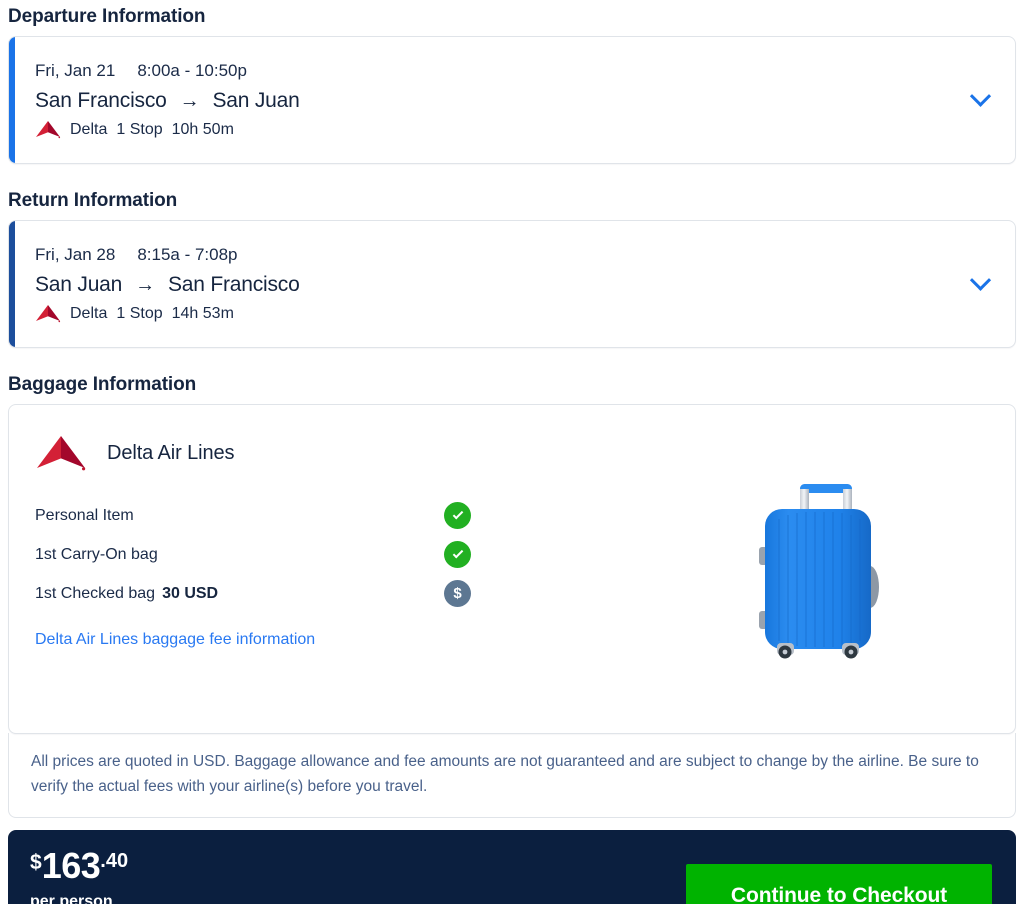 The image size is (1024, 904). What do you see at coordinates (93, 200) in the screenshot?
I see `return-heading: Return Information` at bounding box center [93, 200].